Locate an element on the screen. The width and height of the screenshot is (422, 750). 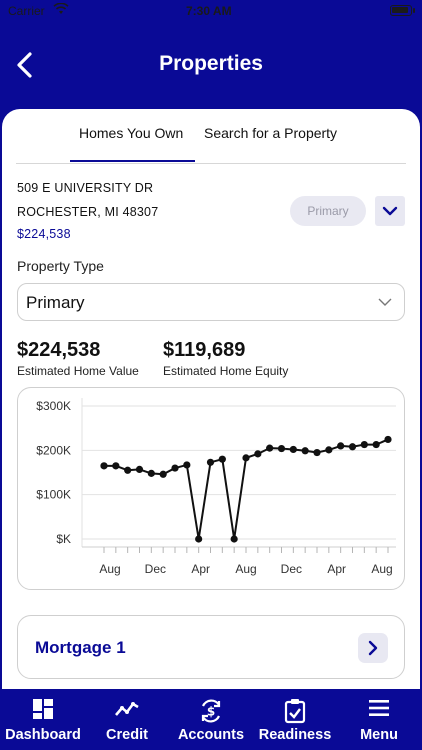
tabbar-menu: Menu is located at coordinates (379, 720).